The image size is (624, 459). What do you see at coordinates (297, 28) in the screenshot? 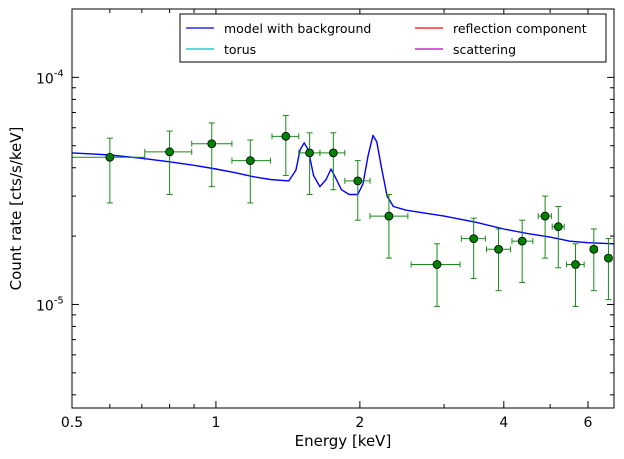
I see `legend-label-model: model with background` at bounding box center [297, 28].